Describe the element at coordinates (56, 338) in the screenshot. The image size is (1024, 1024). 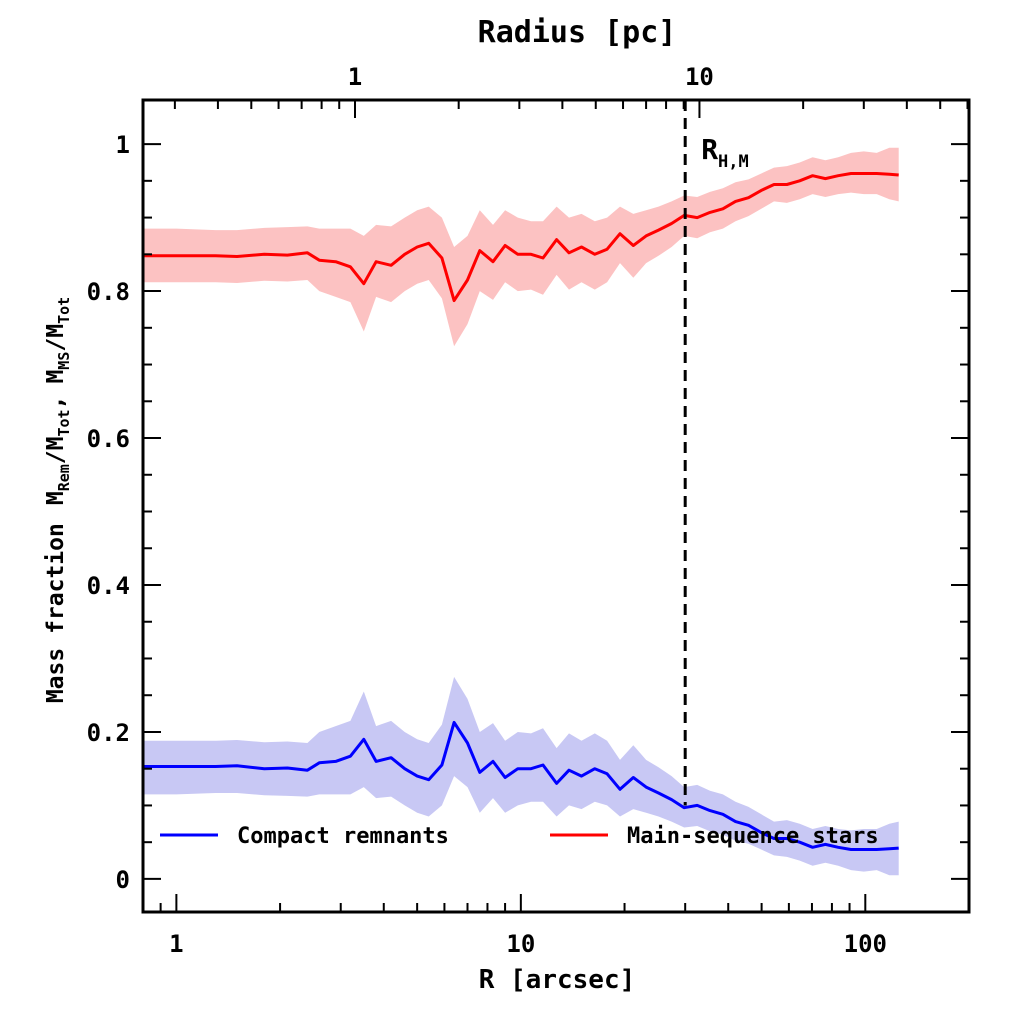
I see `y-title-div2: /M` at that location.